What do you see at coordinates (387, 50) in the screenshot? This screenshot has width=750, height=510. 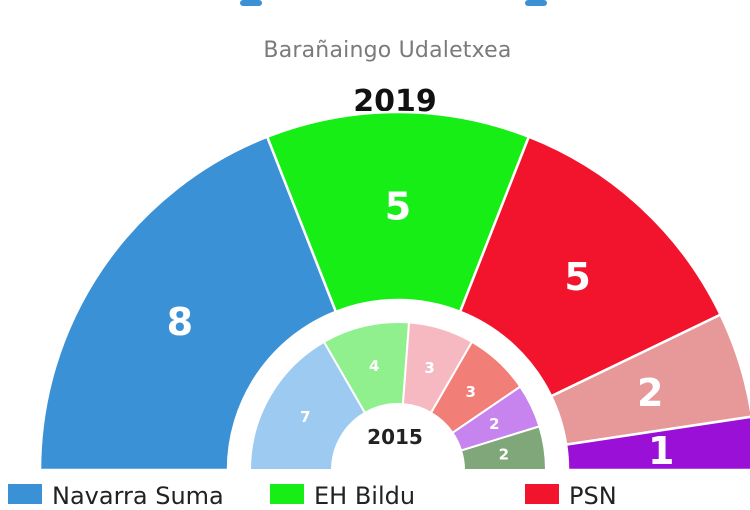 I see `chart-subtitle: Barañaingo Udaletxea` at bounding box center [387, 50].